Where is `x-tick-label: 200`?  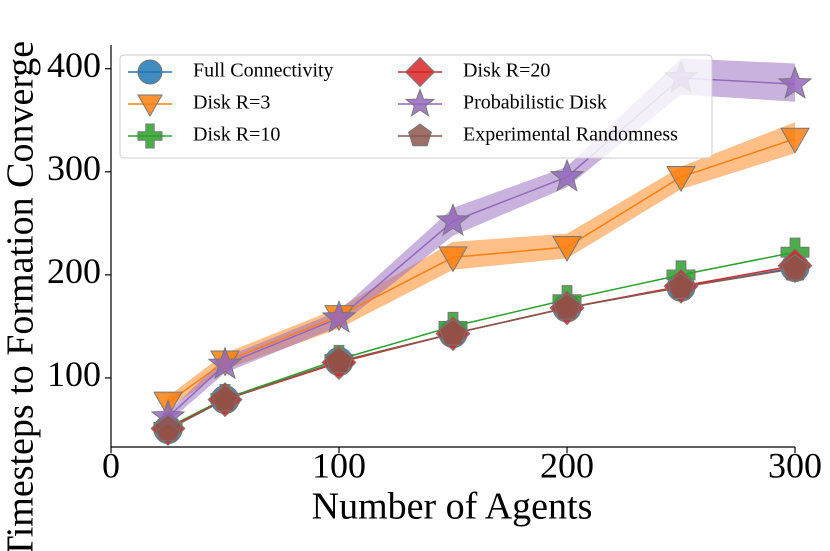 x-tick-label: 200 is located at coordinates (567, 465).